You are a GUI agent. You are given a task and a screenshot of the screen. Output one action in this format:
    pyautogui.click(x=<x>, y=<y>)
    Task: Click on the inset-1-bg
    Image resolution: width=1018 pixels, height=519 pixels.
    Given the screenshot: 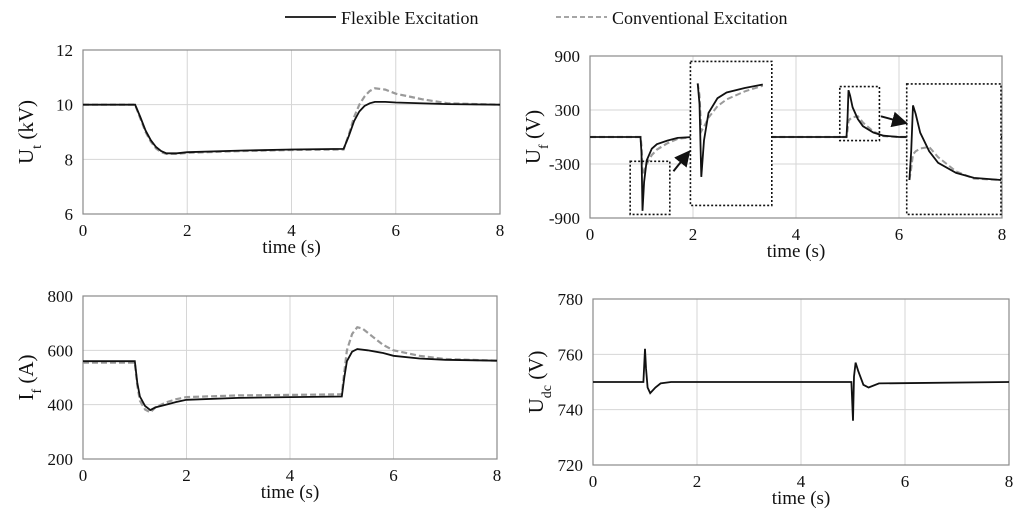 What is the action you would take?
    pyautogui.click(x=731, y=133)
    